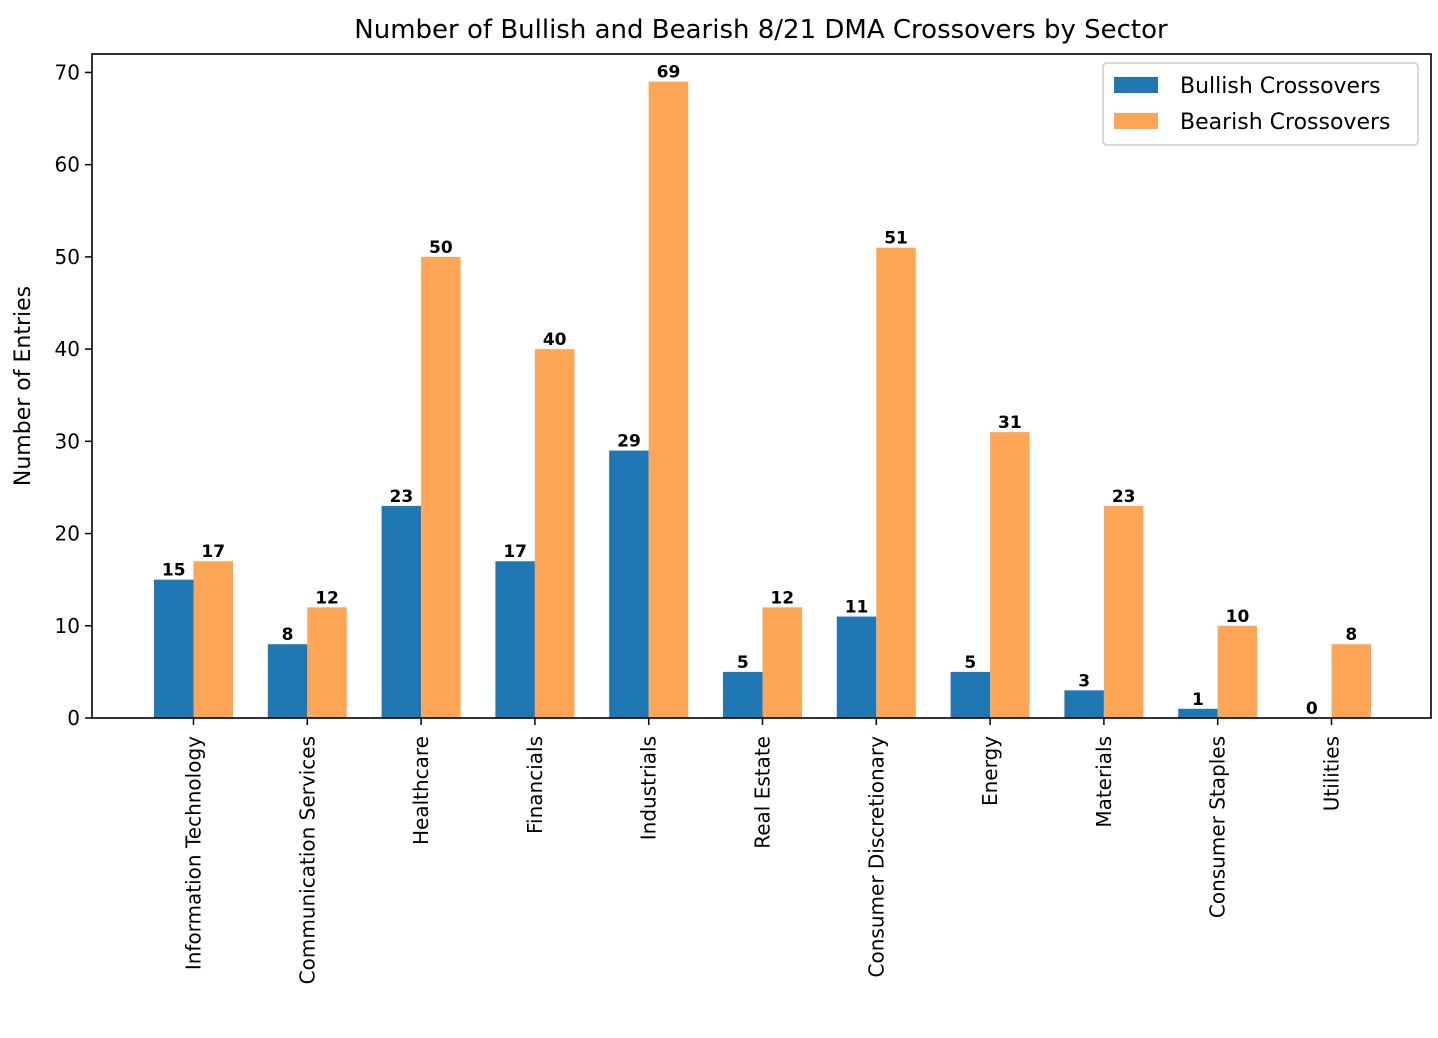 This screenshot has height=1038, width=1438. I want to click on legend-box, so click(1260, 104).